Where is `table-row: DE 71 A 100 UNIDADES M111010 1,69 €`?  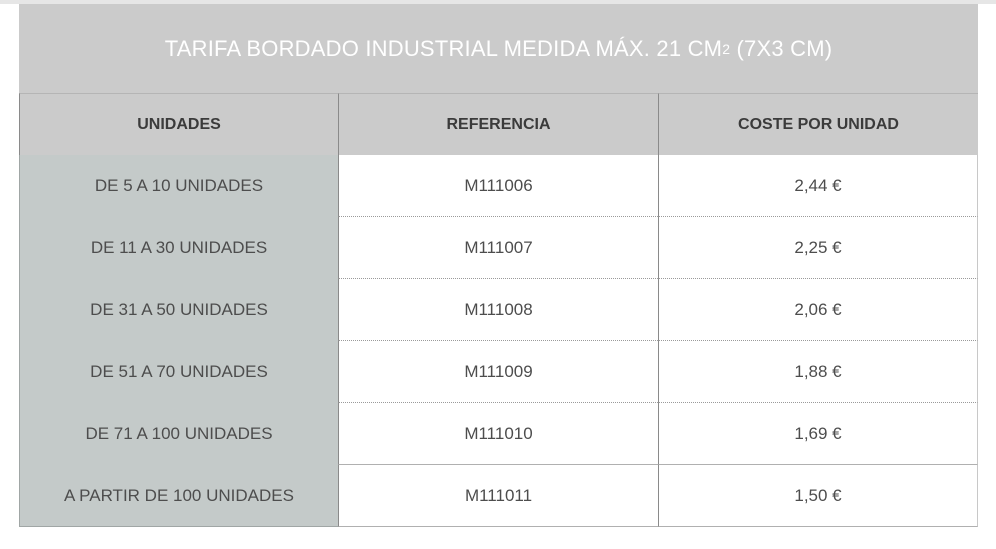
table-row: DE 71 A 100 UNIDADES M111010 1,69 € is located at coordinates (498, 434).